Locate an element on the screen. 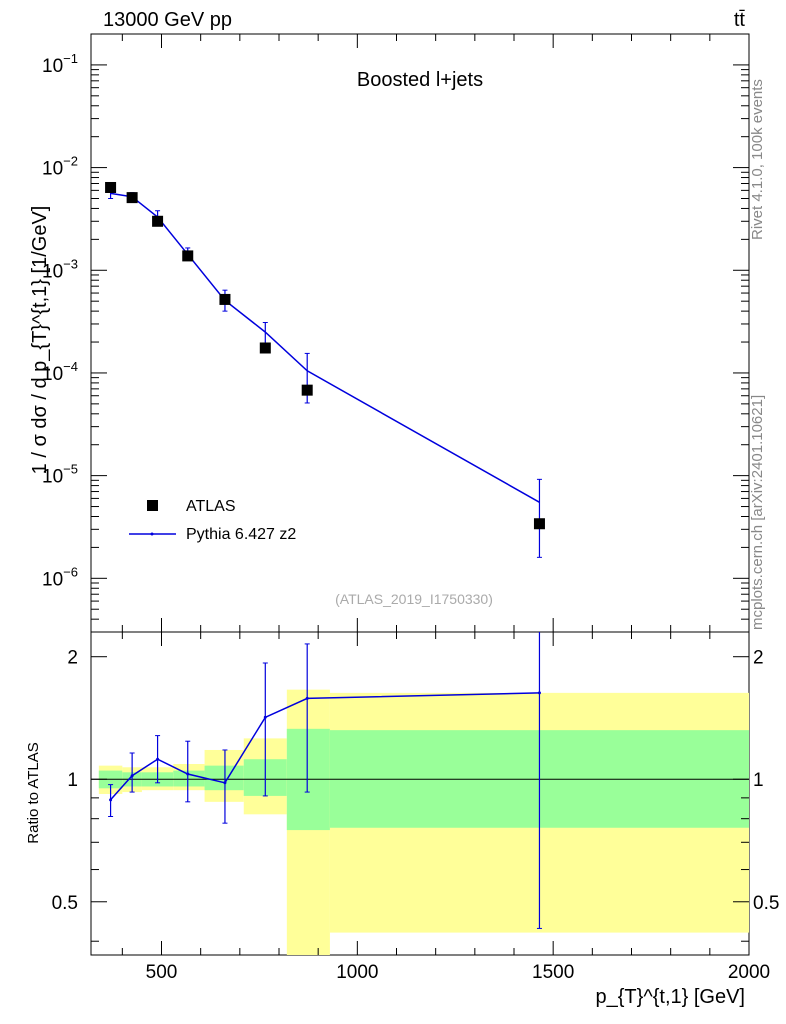  header-right: tt̄ is located at coordinates (740, 20).